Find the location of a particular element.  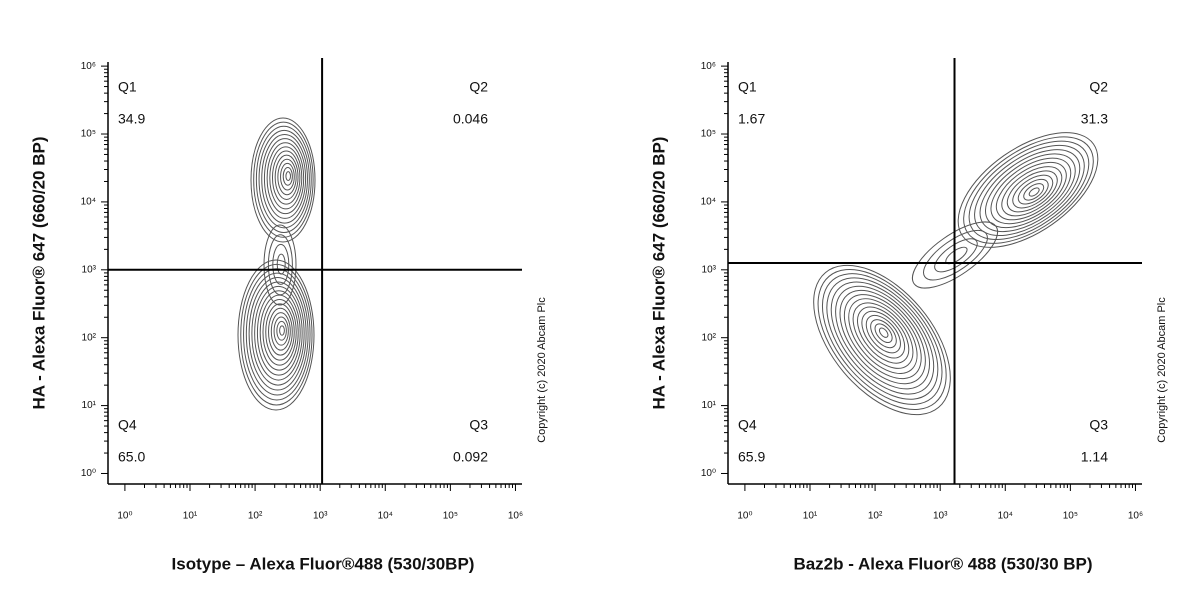

y-tick-label: 10³ is located at coordinates (709, 269).